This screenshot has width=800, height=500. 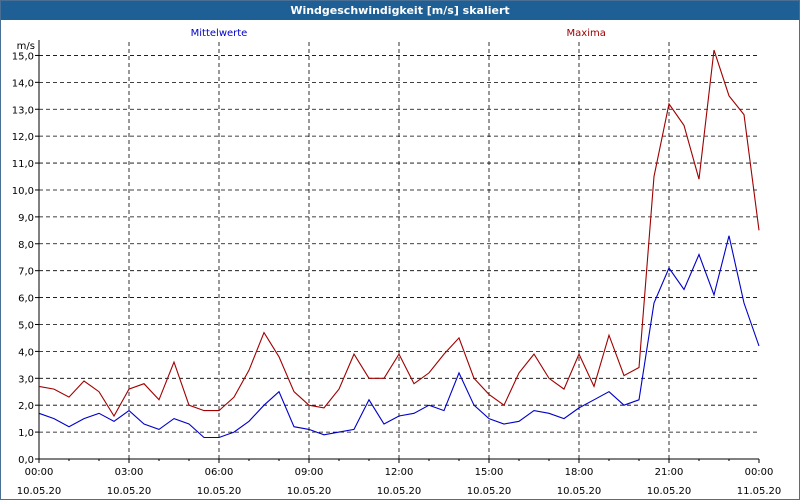 What do you see at coordinates (399, 472) in the screenshot?
I see `x-tick-label: 12:00` at bounding box center [399, 472].